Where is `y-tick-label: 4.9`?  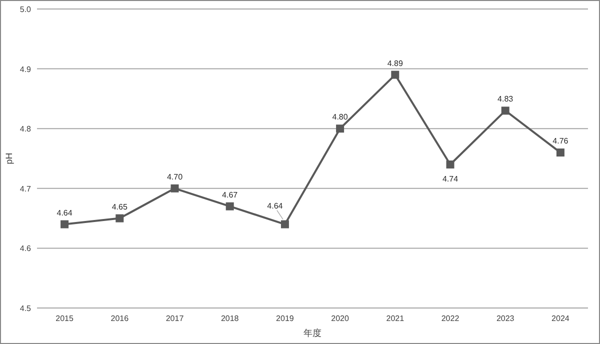 y-tick-label: 4.9 is located at coordinates (26, 69).